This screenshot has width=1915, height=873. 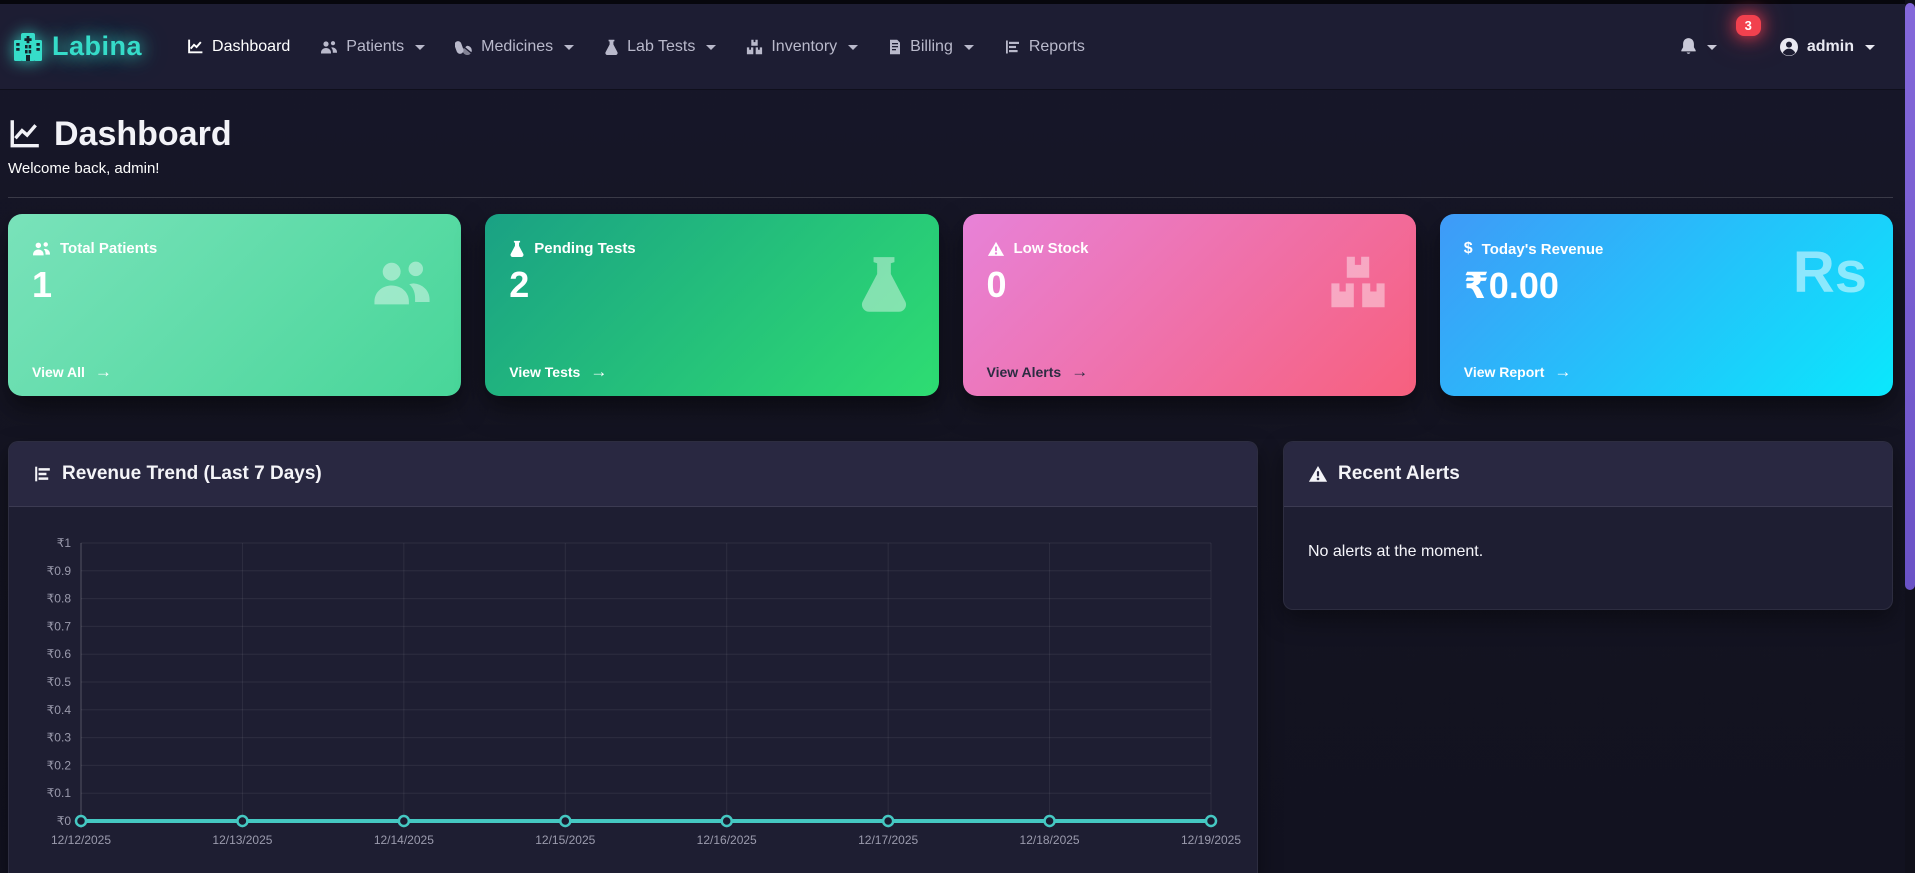 What do you see at coordinates (1511, 285) in the screenshot?
I see `card-value: ₹0.00` at bounding box center [1511, 285].